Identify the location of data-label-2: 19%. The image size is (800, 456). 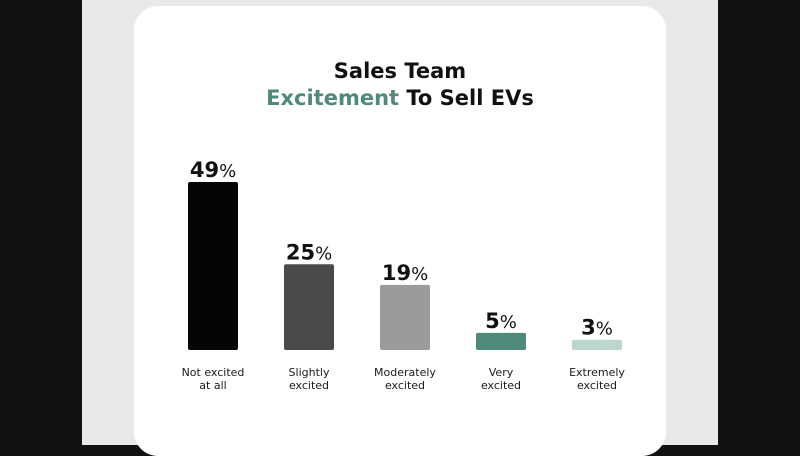
(405, 273).